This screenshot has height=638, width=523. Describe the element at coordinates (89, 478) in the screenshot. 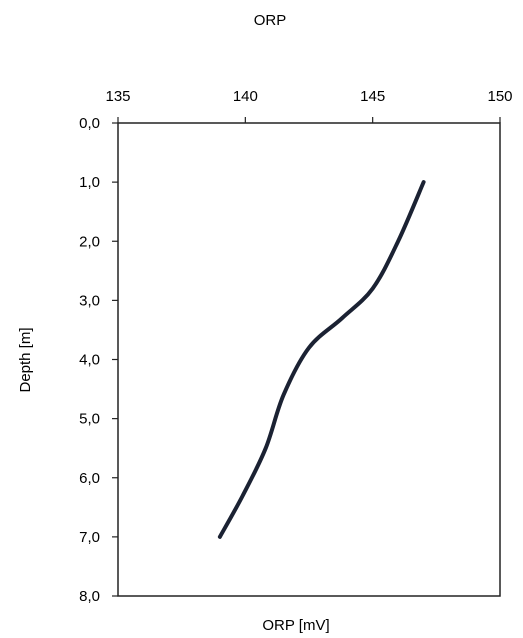

I see `y-tick-label: 6,0` at that location.